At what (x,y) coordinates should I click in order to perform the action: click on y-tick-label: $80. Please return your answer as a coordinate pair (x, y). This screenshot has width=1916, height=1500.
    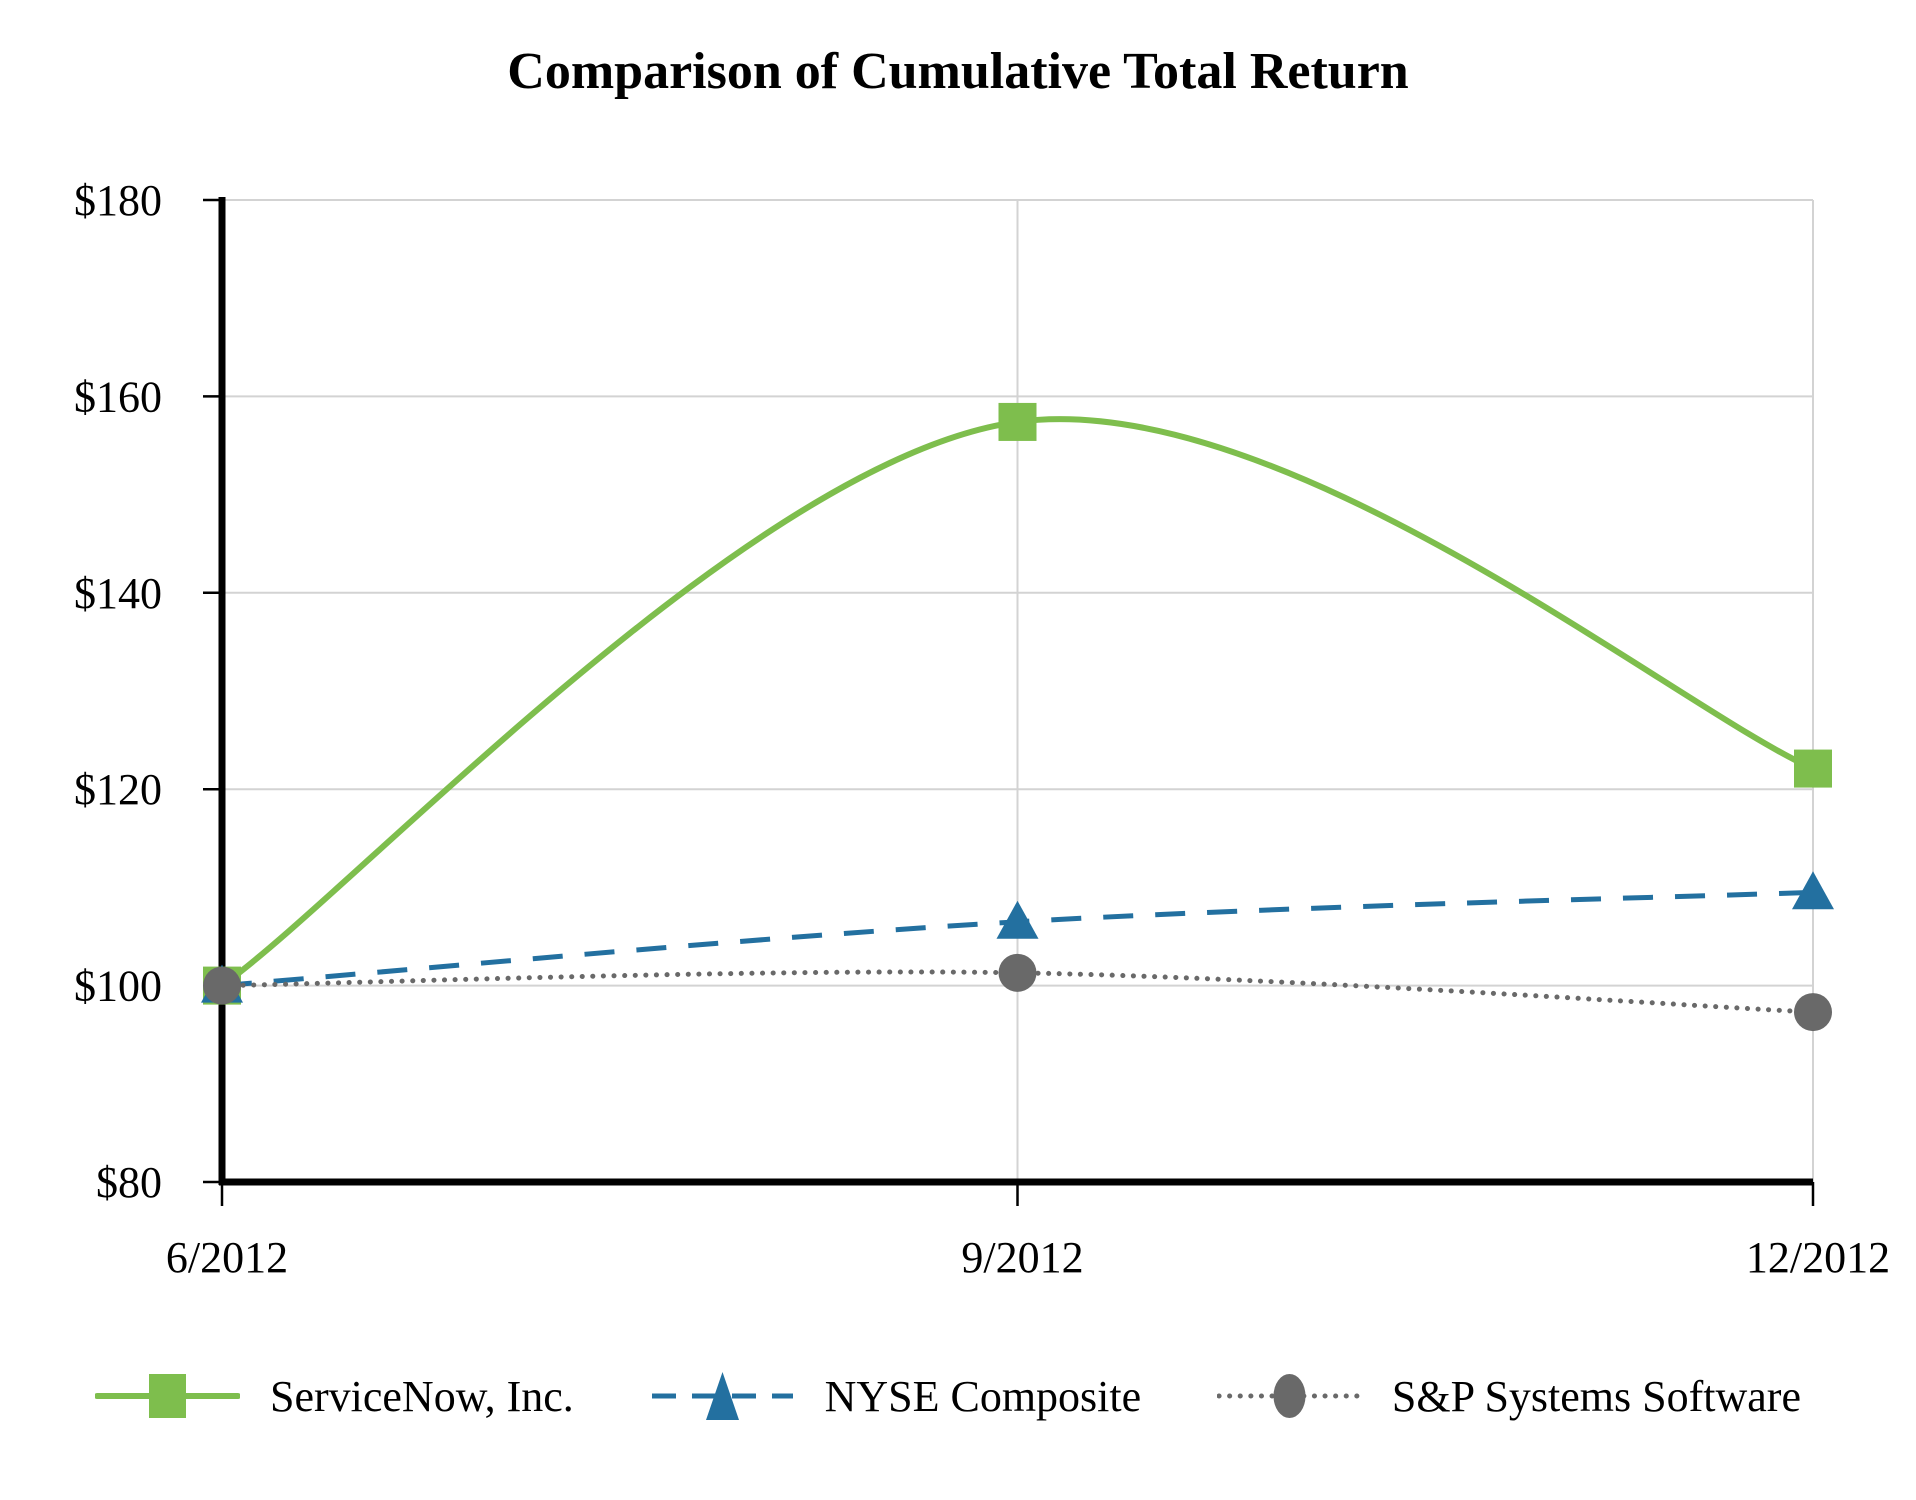
    Looking at the image, I should click on (129, 1182).